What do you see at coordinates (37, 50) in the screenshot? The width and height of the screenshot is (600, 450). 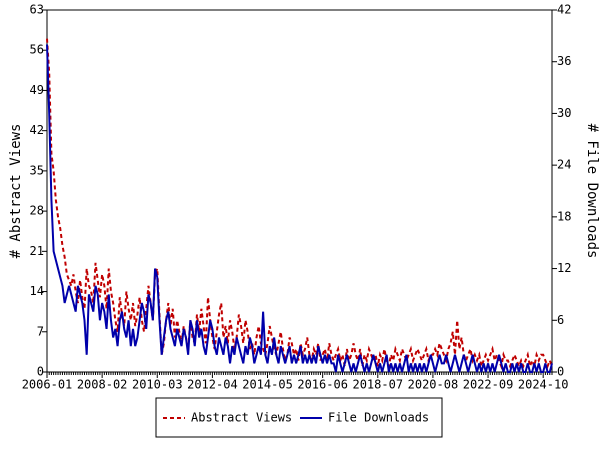 I see `y-tick-label: 56` at bounding box center [37, 50].